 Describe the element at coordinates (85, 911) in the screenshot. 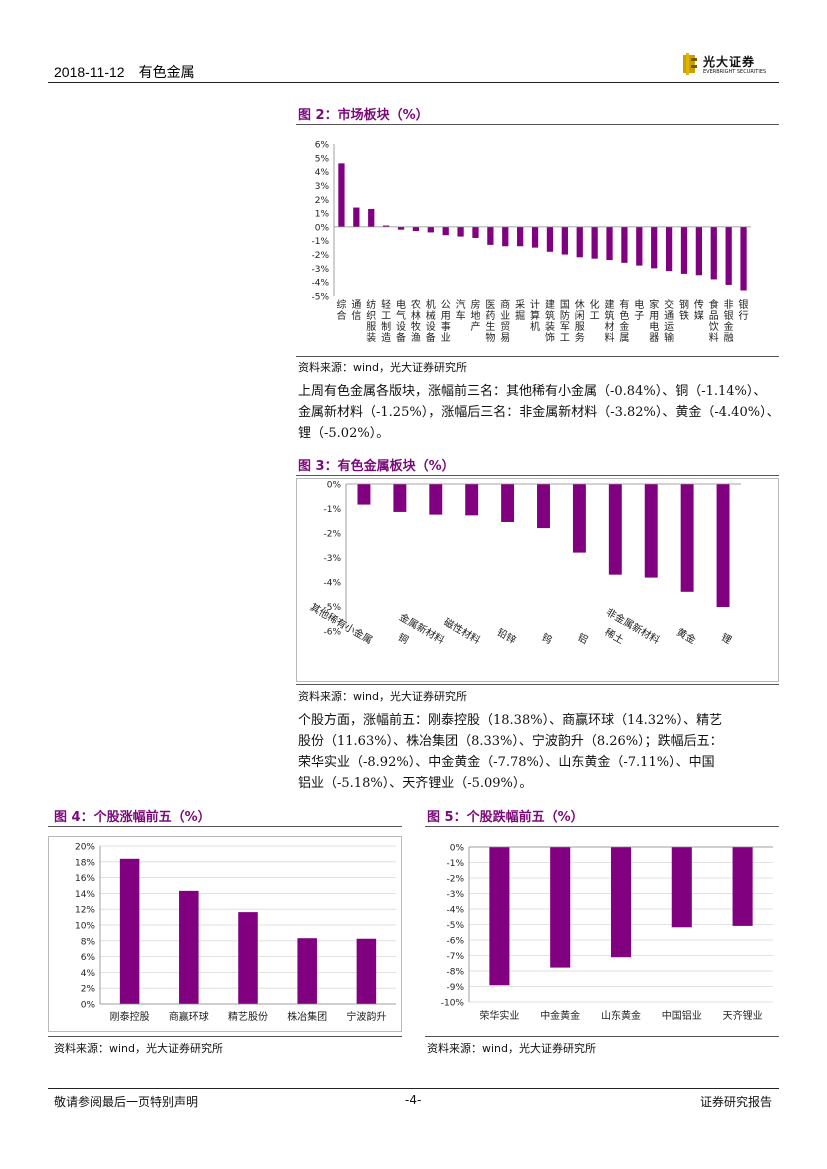

I see `y-tick-label: 12%` at that location.